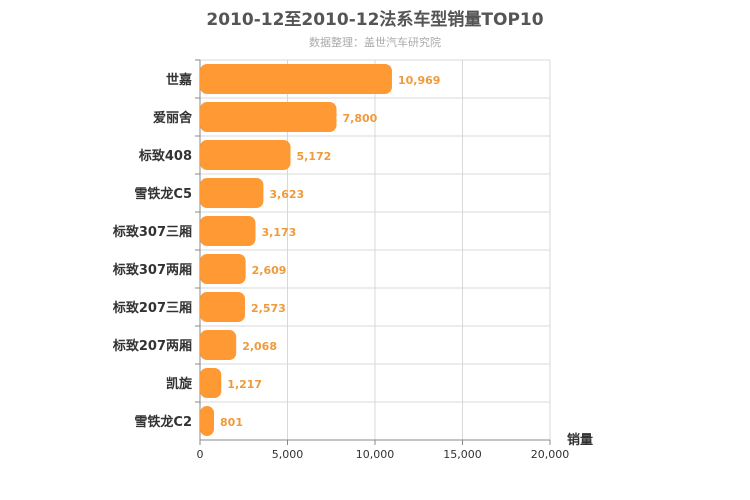  Describe the element at coordinates (259, 346) in the screenshot. I see `data-label: 2,068` at that location.